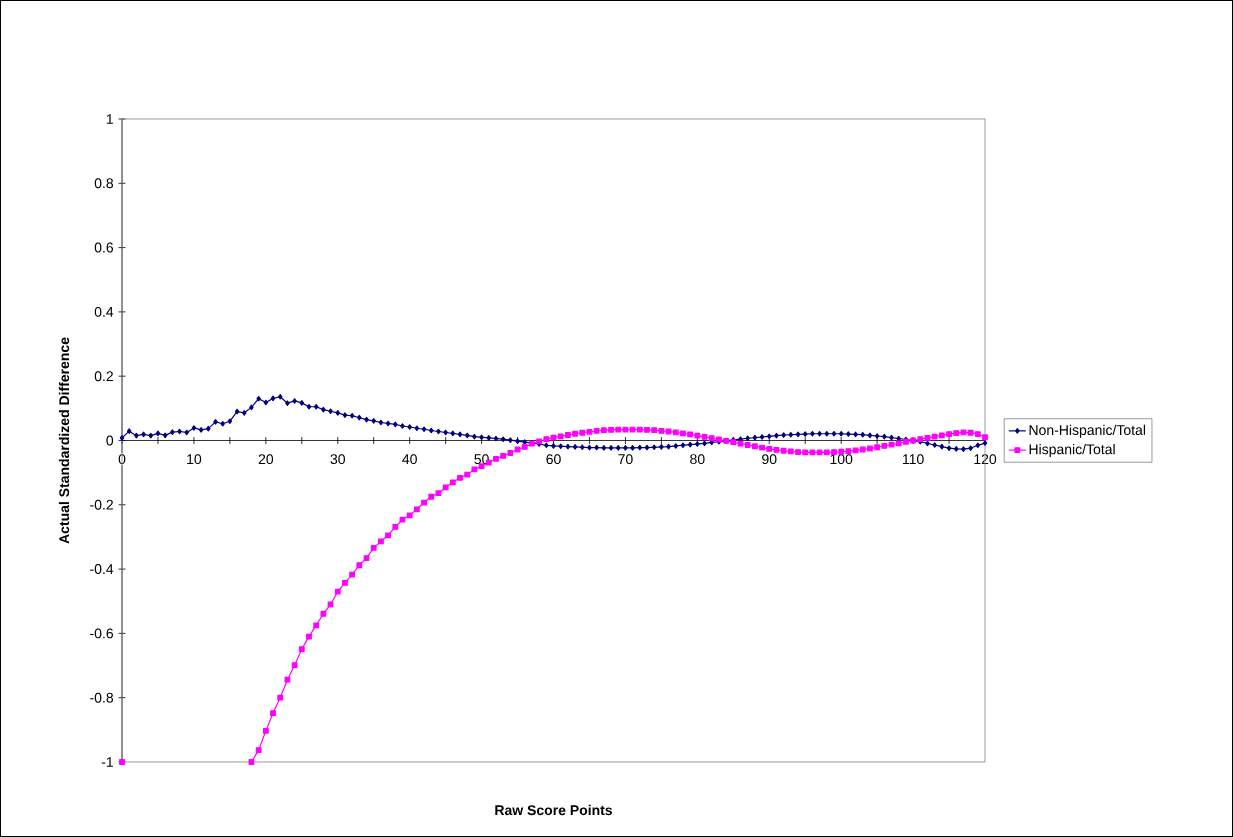 The width and height of the screenshot is (1233, 837). I want to click on y-tick-label: 1, so click(109, 119).